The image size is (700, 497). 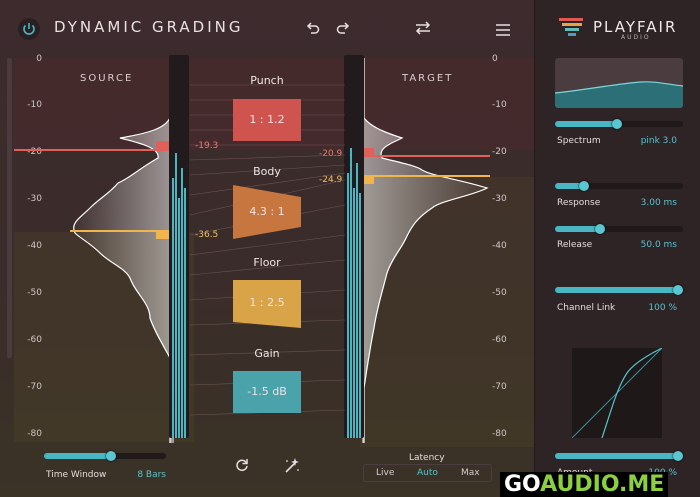 I want to click on auto-set-button, so click(x=292, y=468).